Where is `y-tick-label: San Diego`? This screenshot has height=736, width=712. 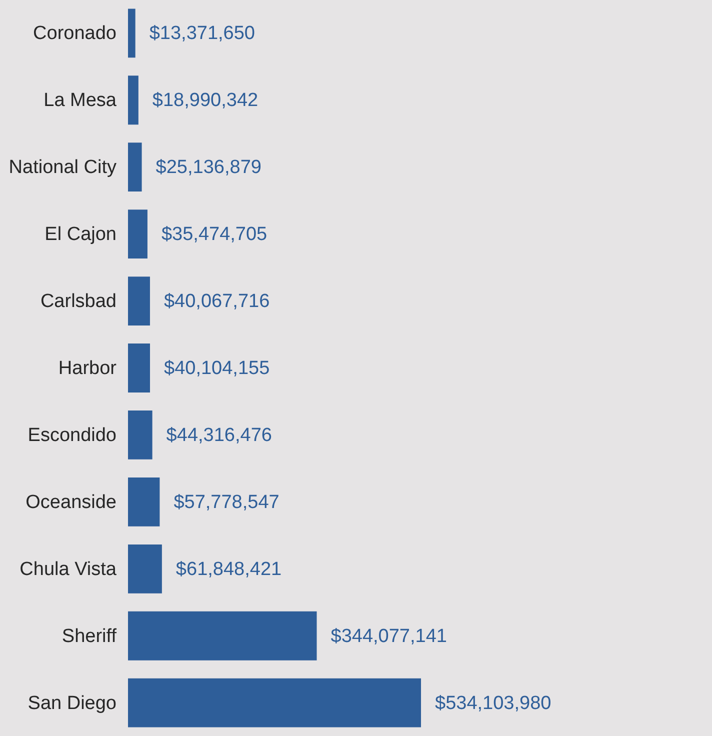 y-tick-label: San Diego is located at coordinates (72, 703).